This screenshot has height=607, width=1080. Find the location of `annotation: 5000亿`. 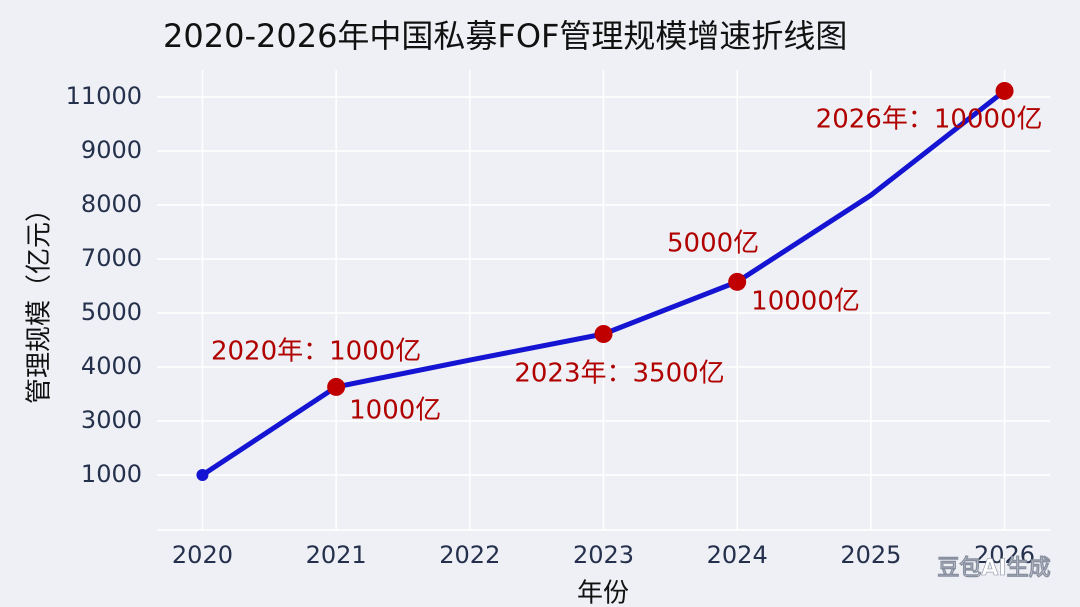

annotation: 5000亿 is located at coordinates (713, 243).